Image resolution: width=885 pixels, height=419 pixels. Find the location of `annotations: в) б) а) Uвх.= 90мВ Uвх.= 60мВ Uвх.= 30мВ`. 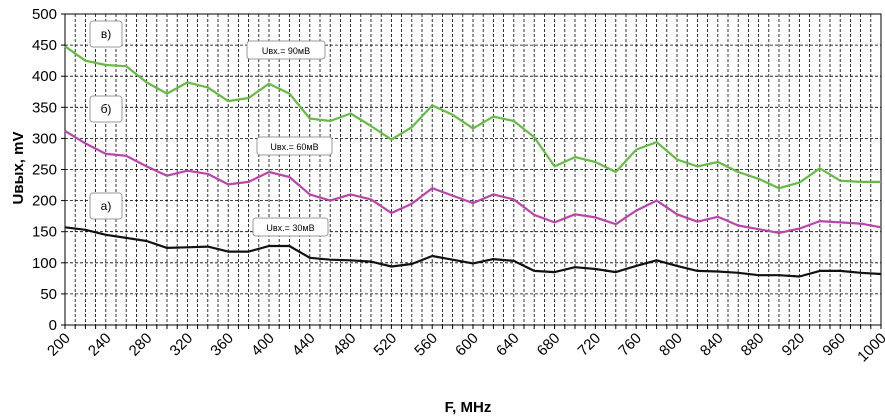

annotations: в) б) а) Uвх.= 90мВ Uвх.= 60мВ Uвх.= 30мВ is located at coordinates (211, 128).